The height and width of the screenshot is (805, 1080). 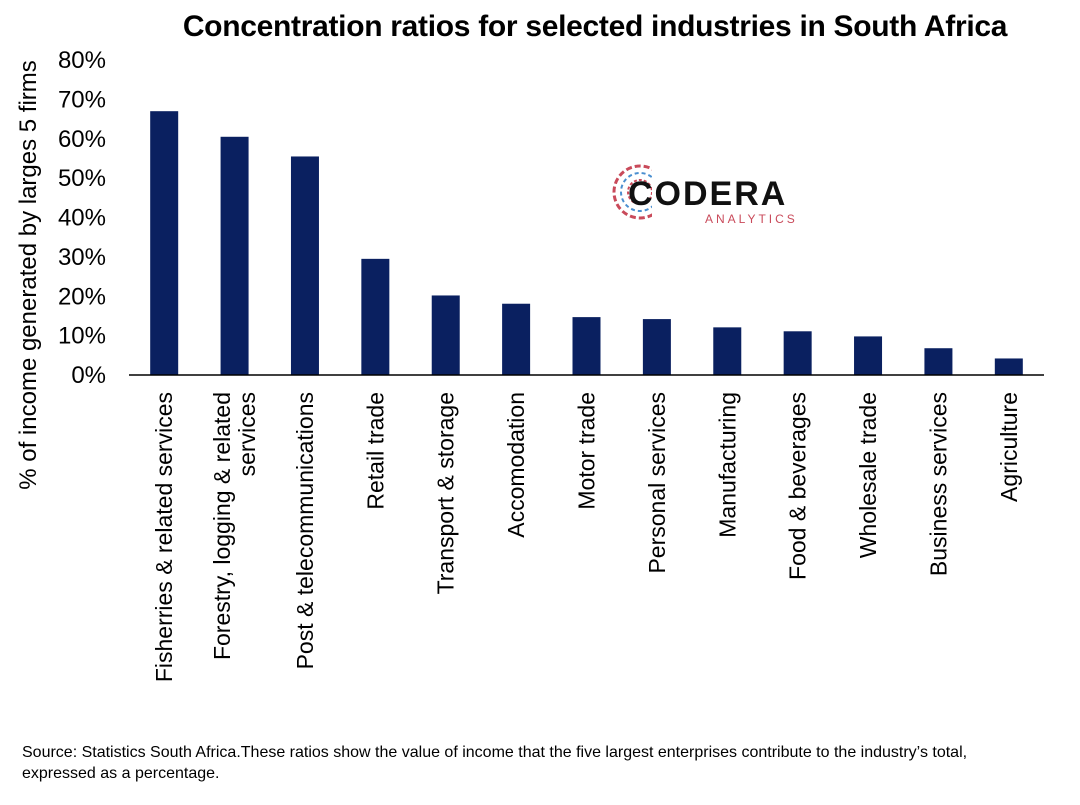 What do you see at coordinates (88, 375) in the screenshot?
I see `y-tick-label: 0%` at bounding box center [88, 375].